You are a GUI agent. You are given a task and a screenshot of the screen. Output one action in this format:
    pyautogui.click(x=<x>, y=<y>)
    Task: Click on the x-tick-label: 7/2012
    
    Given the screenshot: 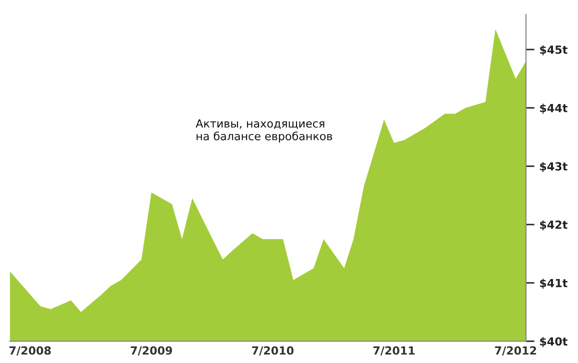 What is the action you would take?
    pyautogui.click(x=515, y=351)
    